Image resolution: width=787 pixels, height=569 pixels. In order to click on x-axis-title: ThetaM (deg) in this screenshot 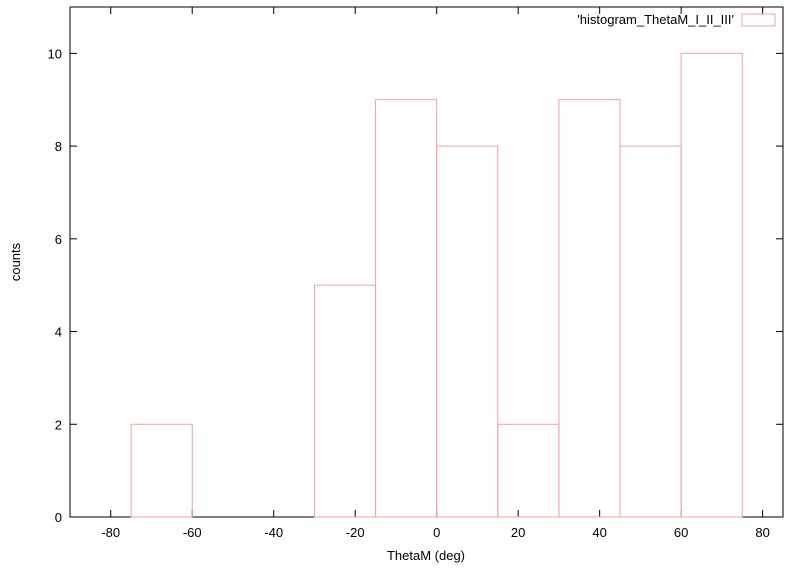, I will do `click(426, 555)`.